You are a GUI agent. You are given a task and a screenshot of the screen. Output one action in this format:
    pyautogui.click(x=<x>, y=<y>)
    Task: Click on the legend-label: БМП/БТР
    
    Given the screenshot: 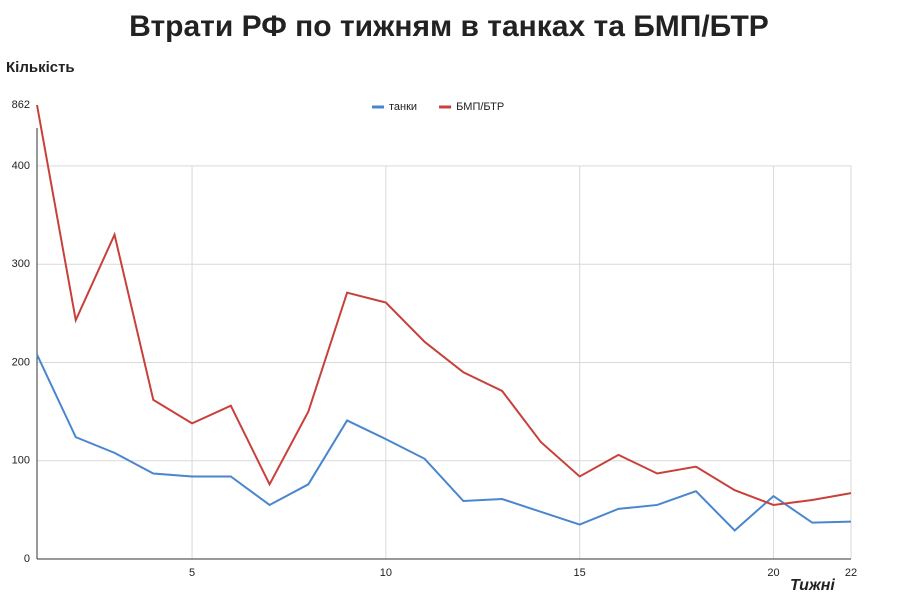 What is the action you would take?
    pyautogui.click(x=480, y=107)
    